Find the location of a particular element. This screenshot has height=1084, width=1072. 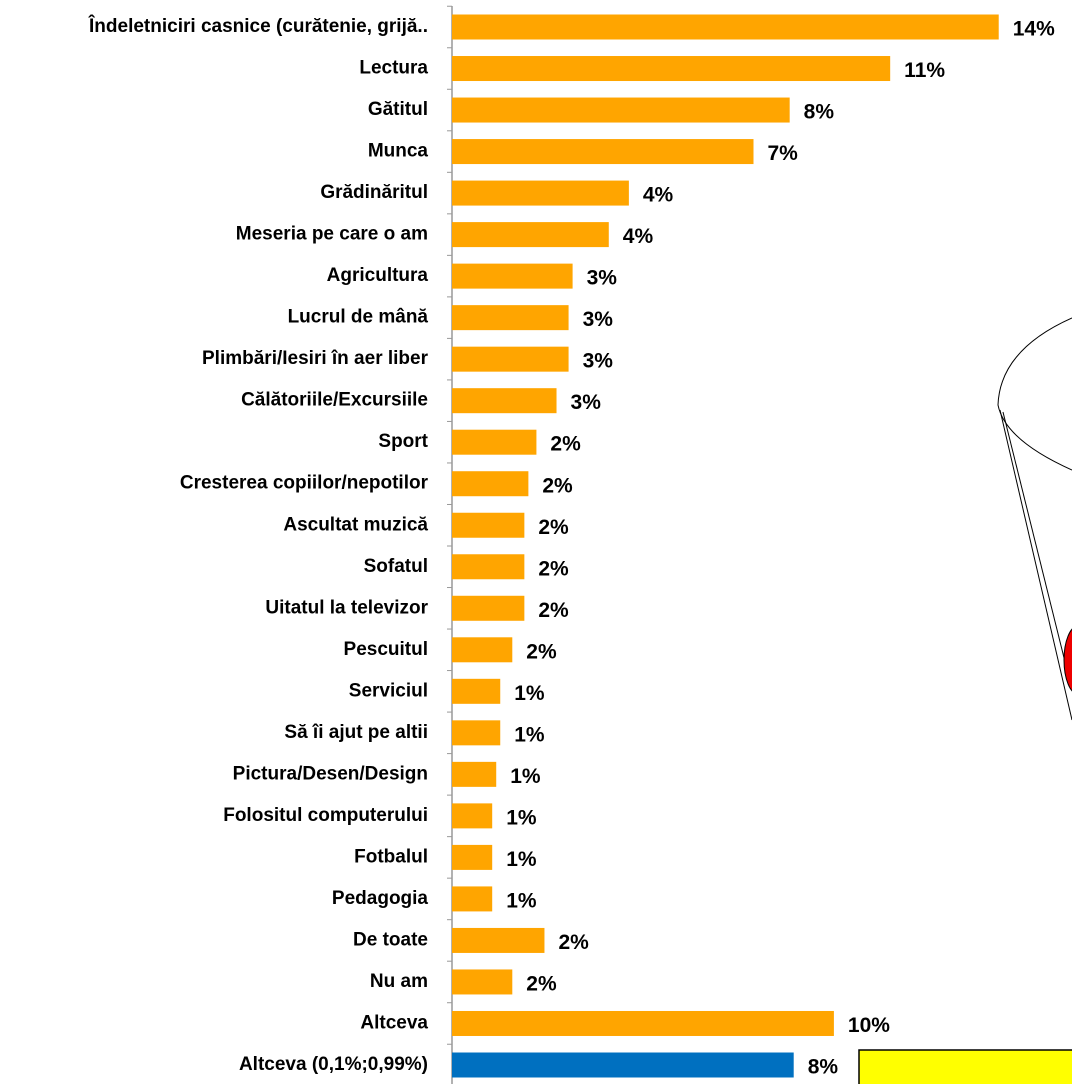

category-label: Plimbări/Iesiri în aer liber is located at coordinates (315, 358).